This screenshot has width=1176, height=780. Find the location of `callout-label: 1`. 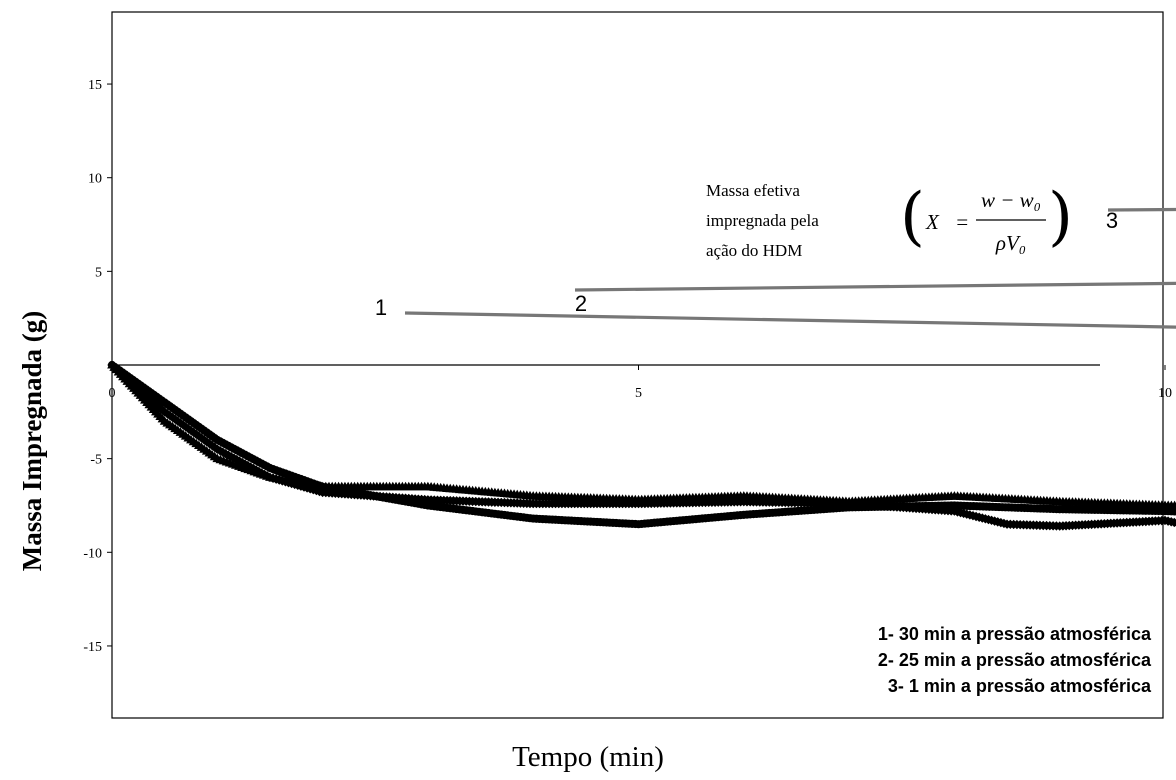

callout-label: 1 is located at coordinates (381, 307).